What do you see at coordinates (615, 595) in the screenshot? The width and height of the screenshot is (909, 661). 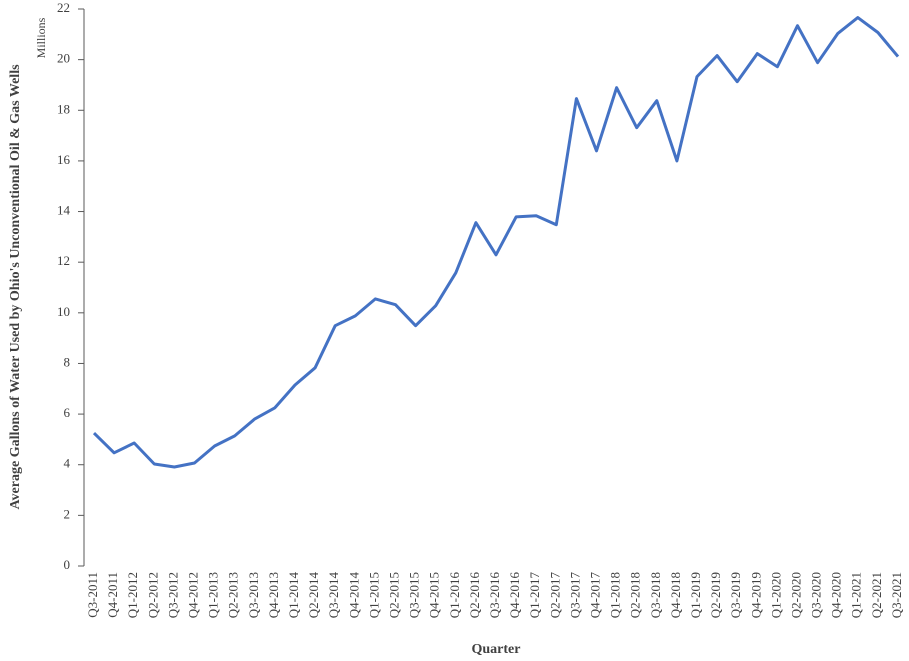 I see `x-tick-label: Q1-2018` at bounding box center [615, 595].